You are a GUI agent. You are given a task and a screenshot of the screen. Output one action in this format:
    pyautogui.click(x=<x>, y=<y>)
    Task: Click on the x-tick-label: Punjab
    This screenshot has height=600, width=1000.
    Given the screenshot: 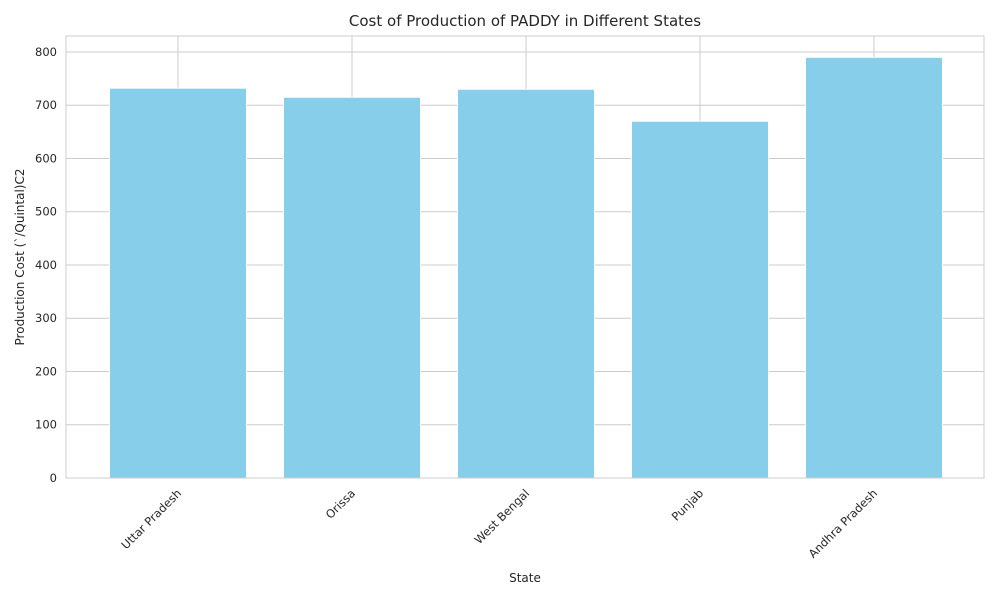 What is the action you would take?
    pyautogui.click(x=687, y=504)
    